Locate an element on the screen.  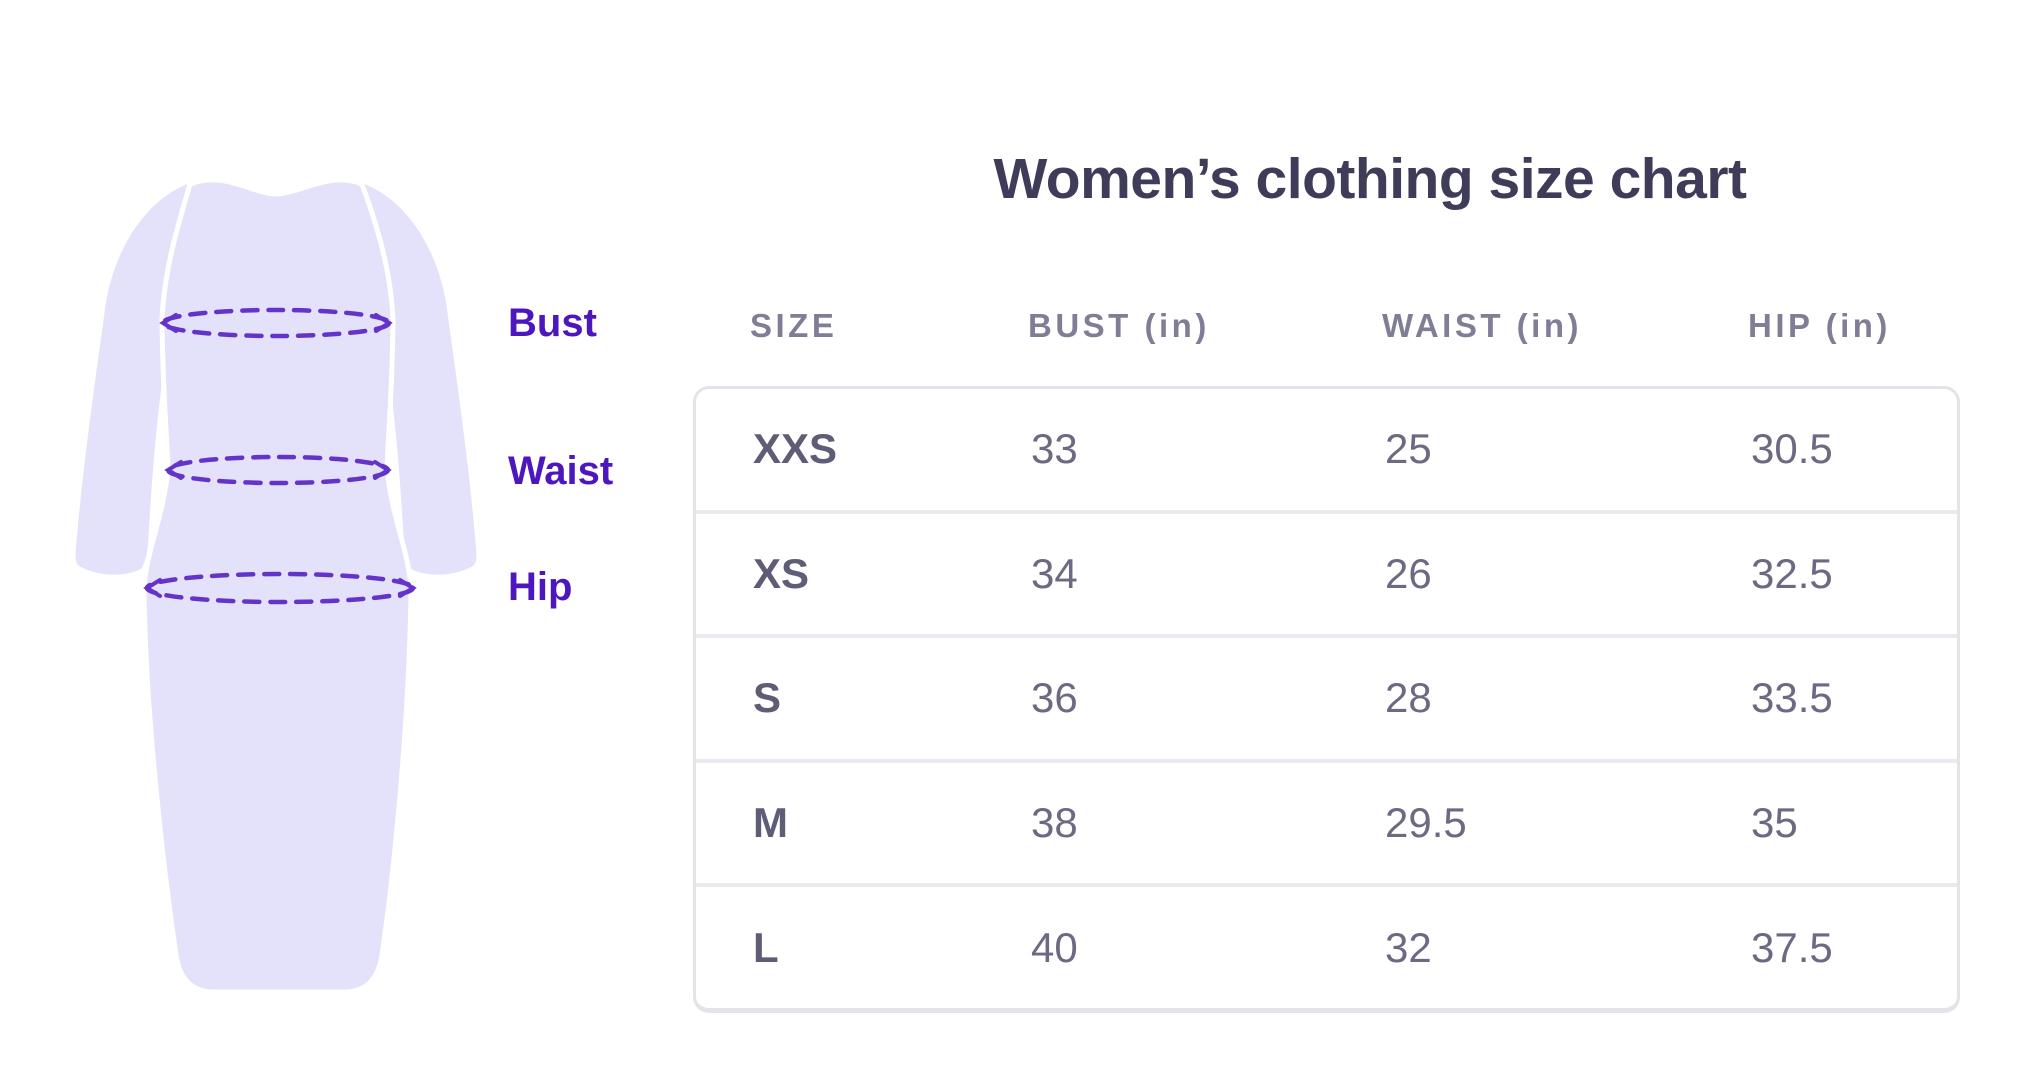
bust-value: 33 is located at coordinates (1054, 449).